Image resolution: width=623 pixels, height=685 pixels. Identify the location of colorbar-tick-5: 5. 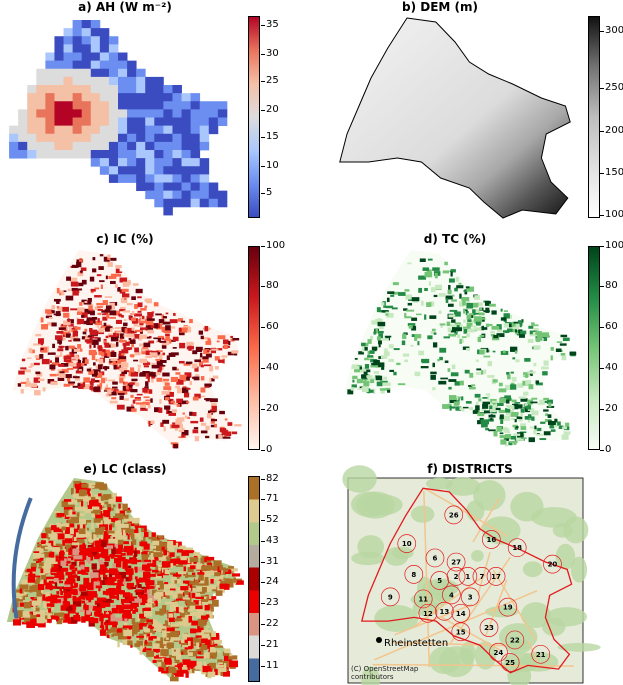
(266, 192).